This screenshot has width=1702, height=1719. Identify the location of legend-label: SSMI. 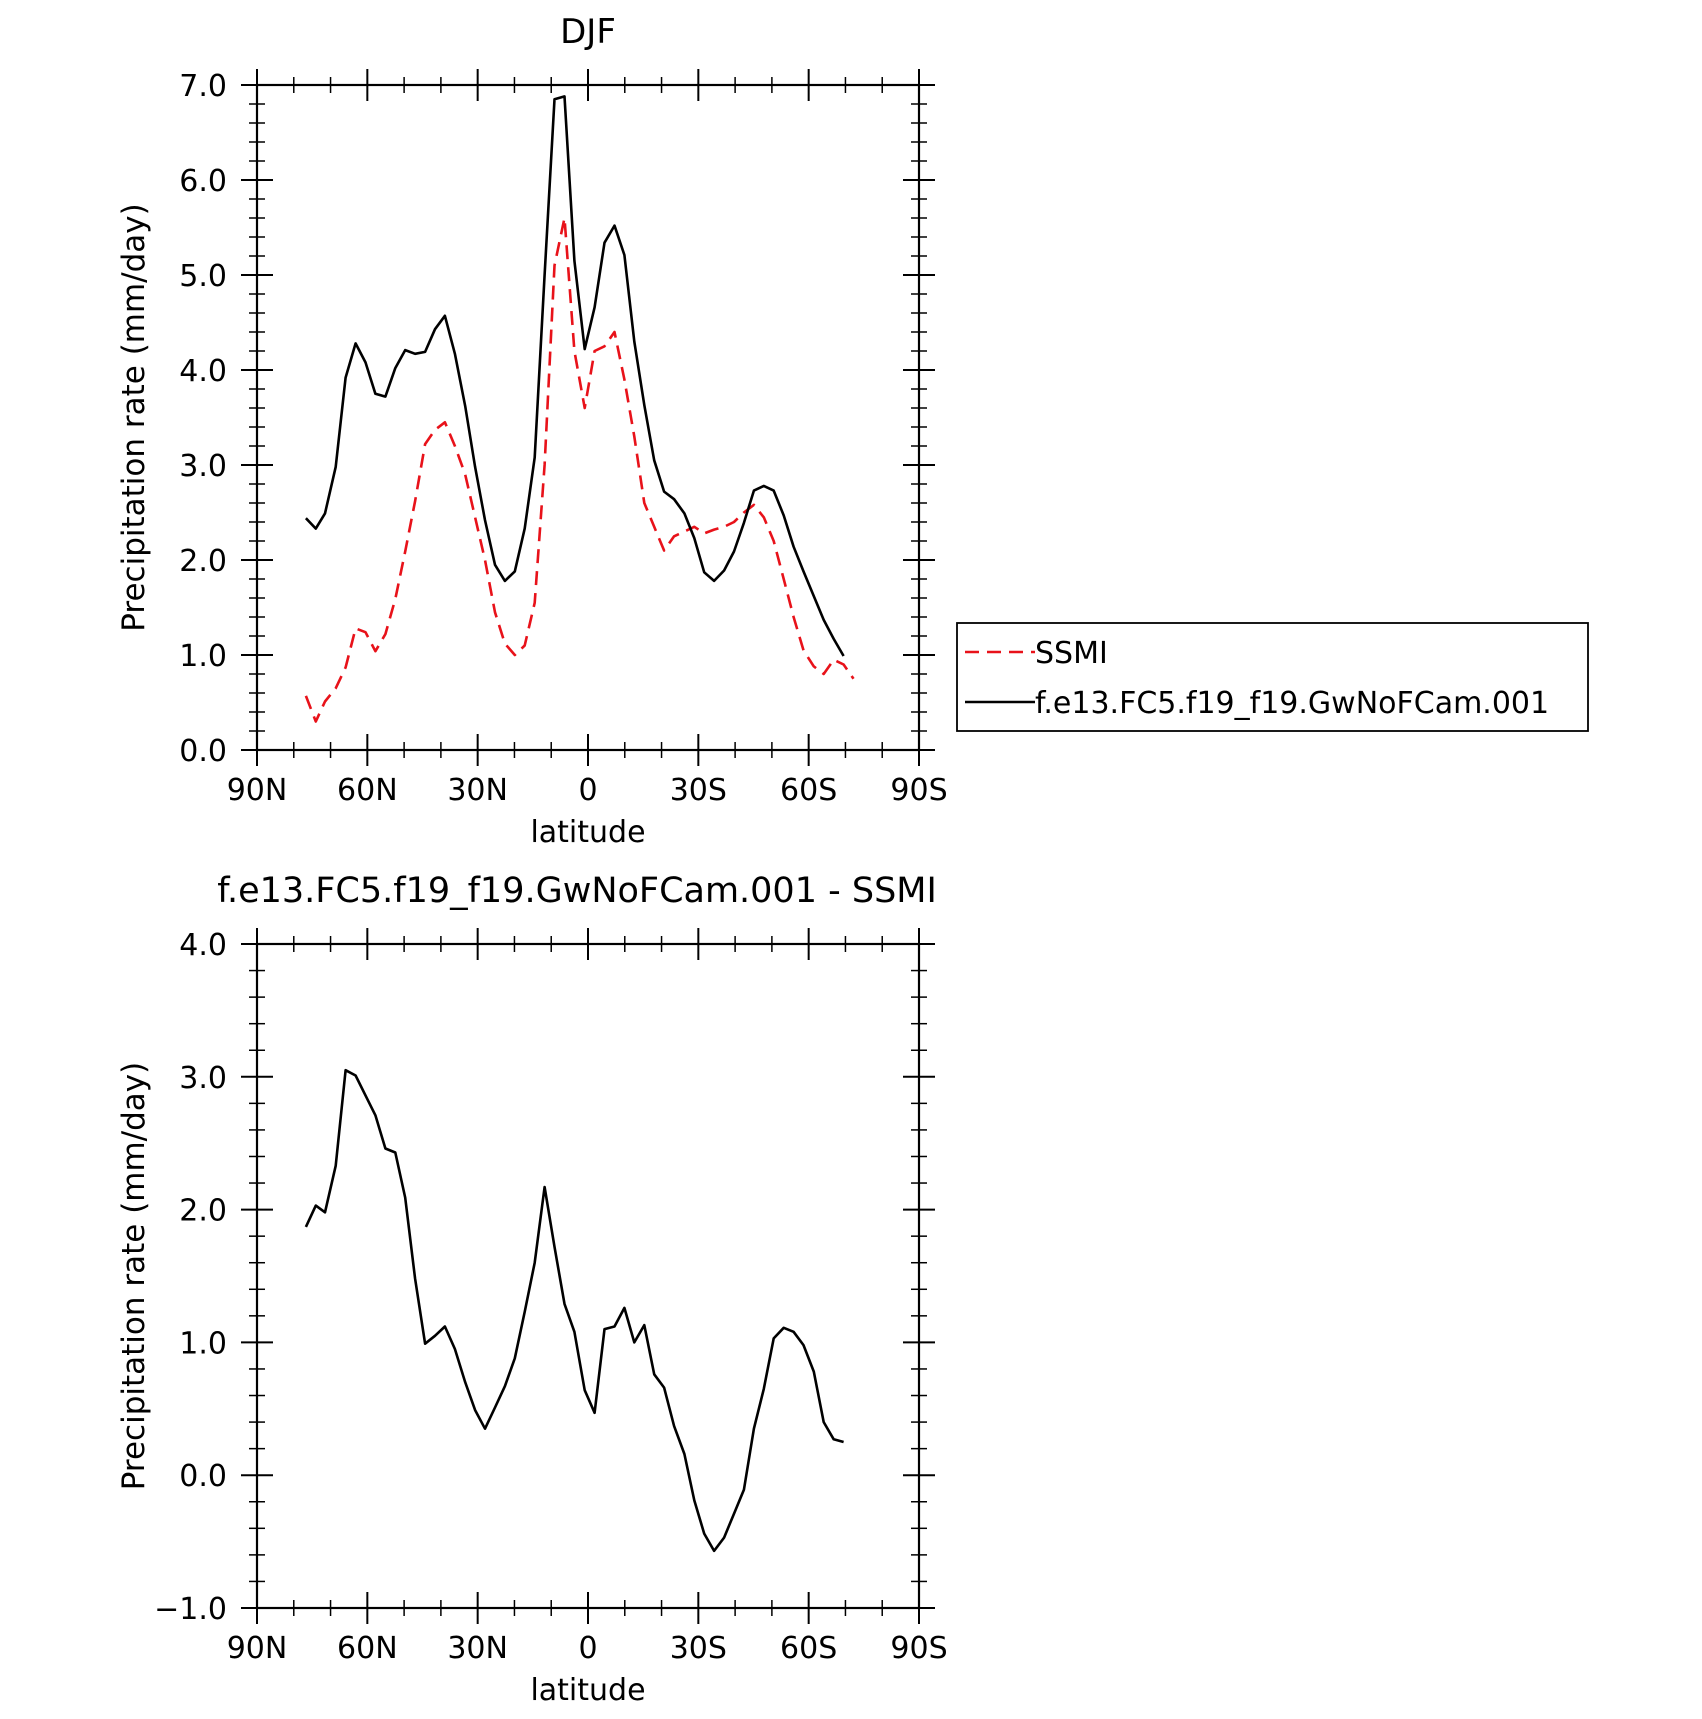
(1071, 653).